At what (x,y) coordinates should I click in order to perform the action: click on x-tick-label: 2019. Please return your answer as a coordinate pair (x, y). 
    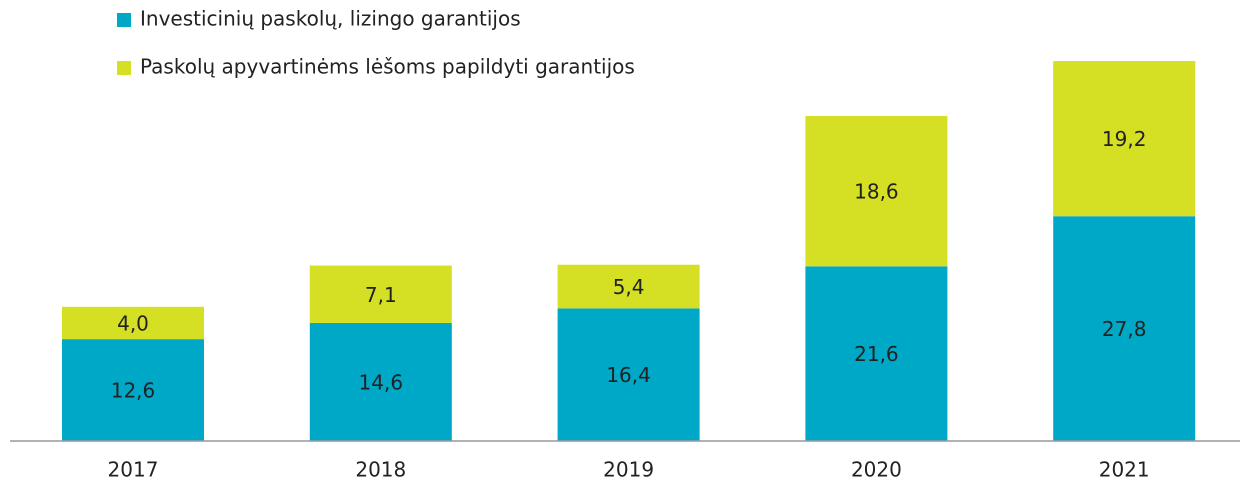
    Looking at the image, I should click on (628, 470).